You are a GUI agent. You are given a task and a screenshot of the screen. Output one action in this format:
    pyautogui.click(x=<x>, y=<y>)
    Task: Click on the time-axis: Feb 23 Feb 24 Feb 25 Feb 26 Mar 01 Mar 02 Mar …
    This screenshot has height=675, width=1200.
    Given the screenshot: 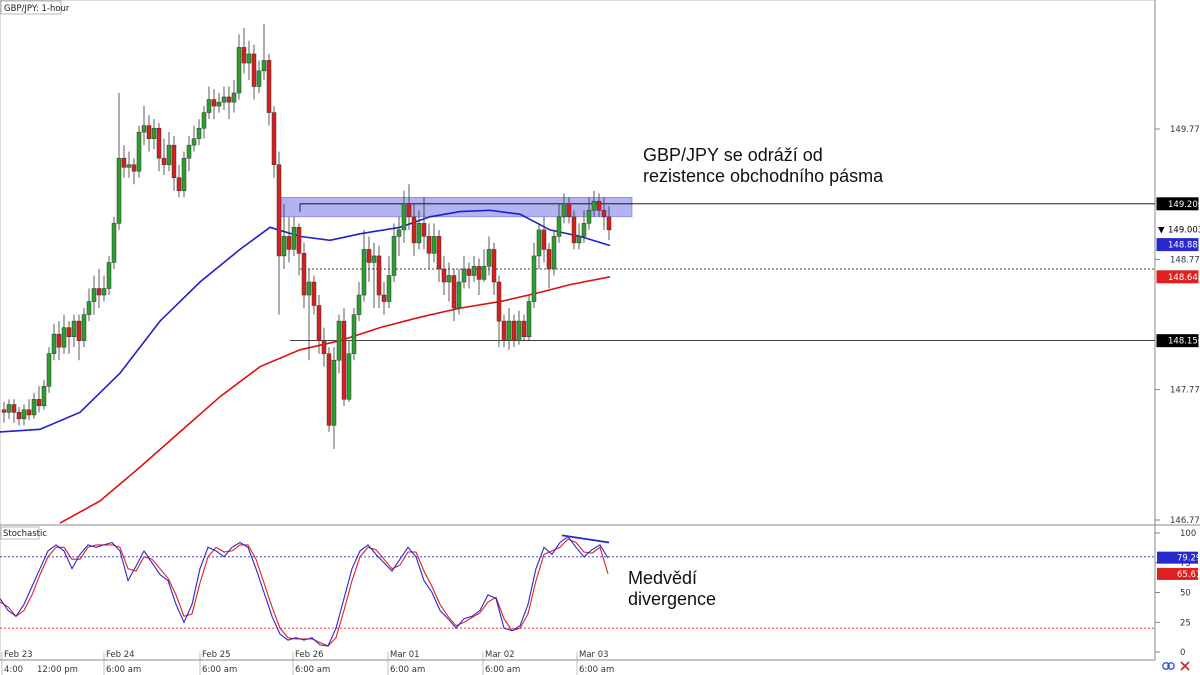 What is the action you would take?
    pyautogui.click(x=307, y=662)
    